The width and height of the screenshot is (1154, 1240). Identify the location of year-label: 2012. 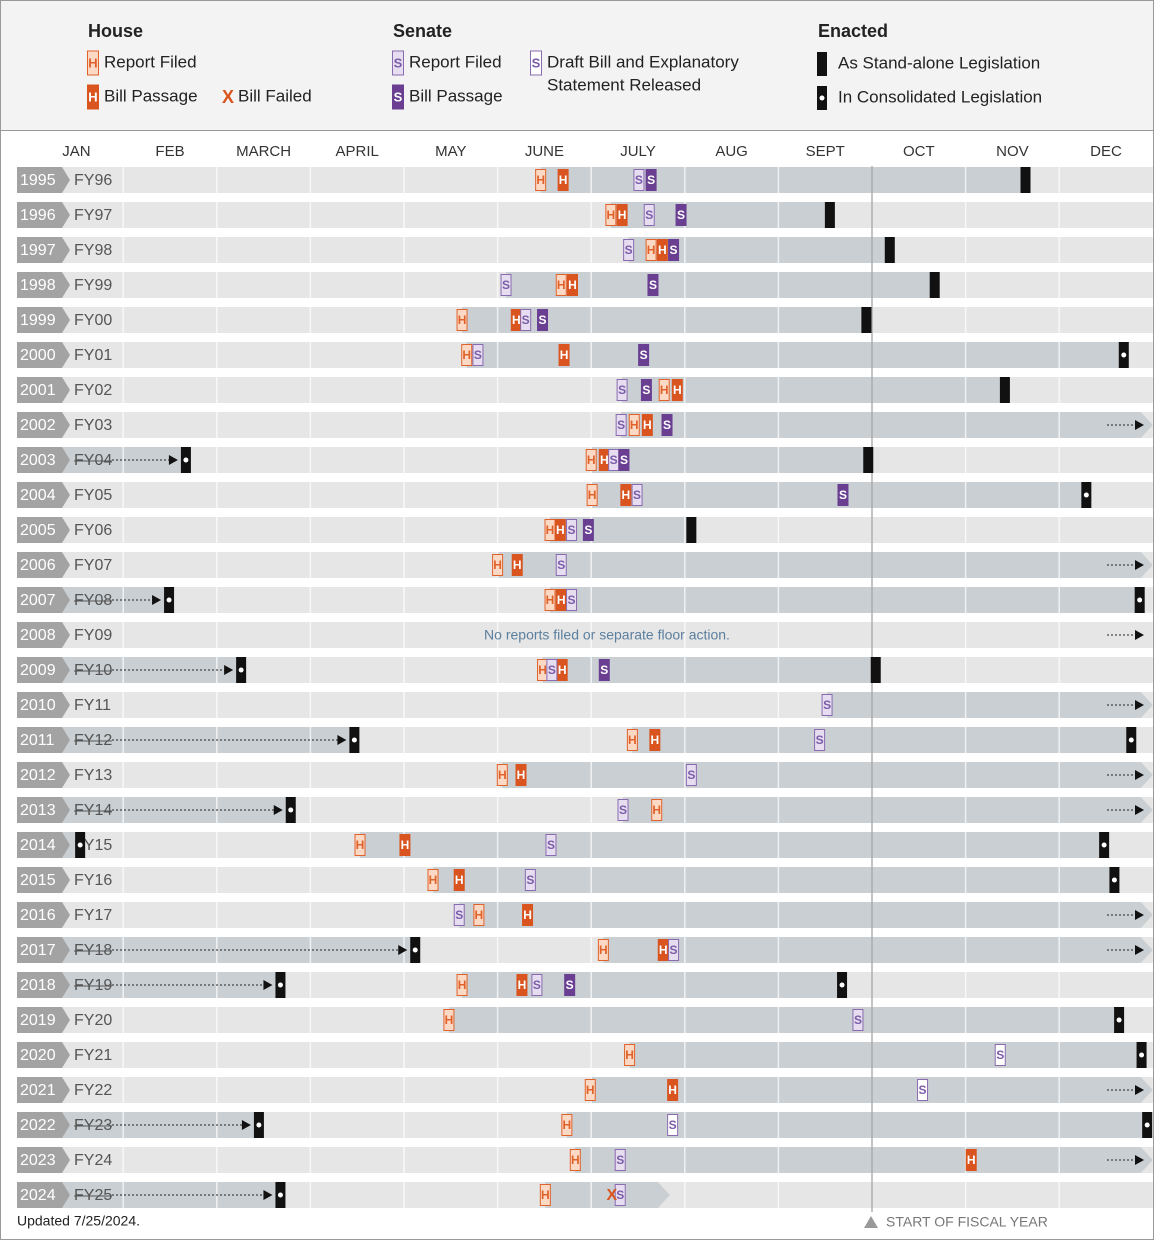
(38, 775).